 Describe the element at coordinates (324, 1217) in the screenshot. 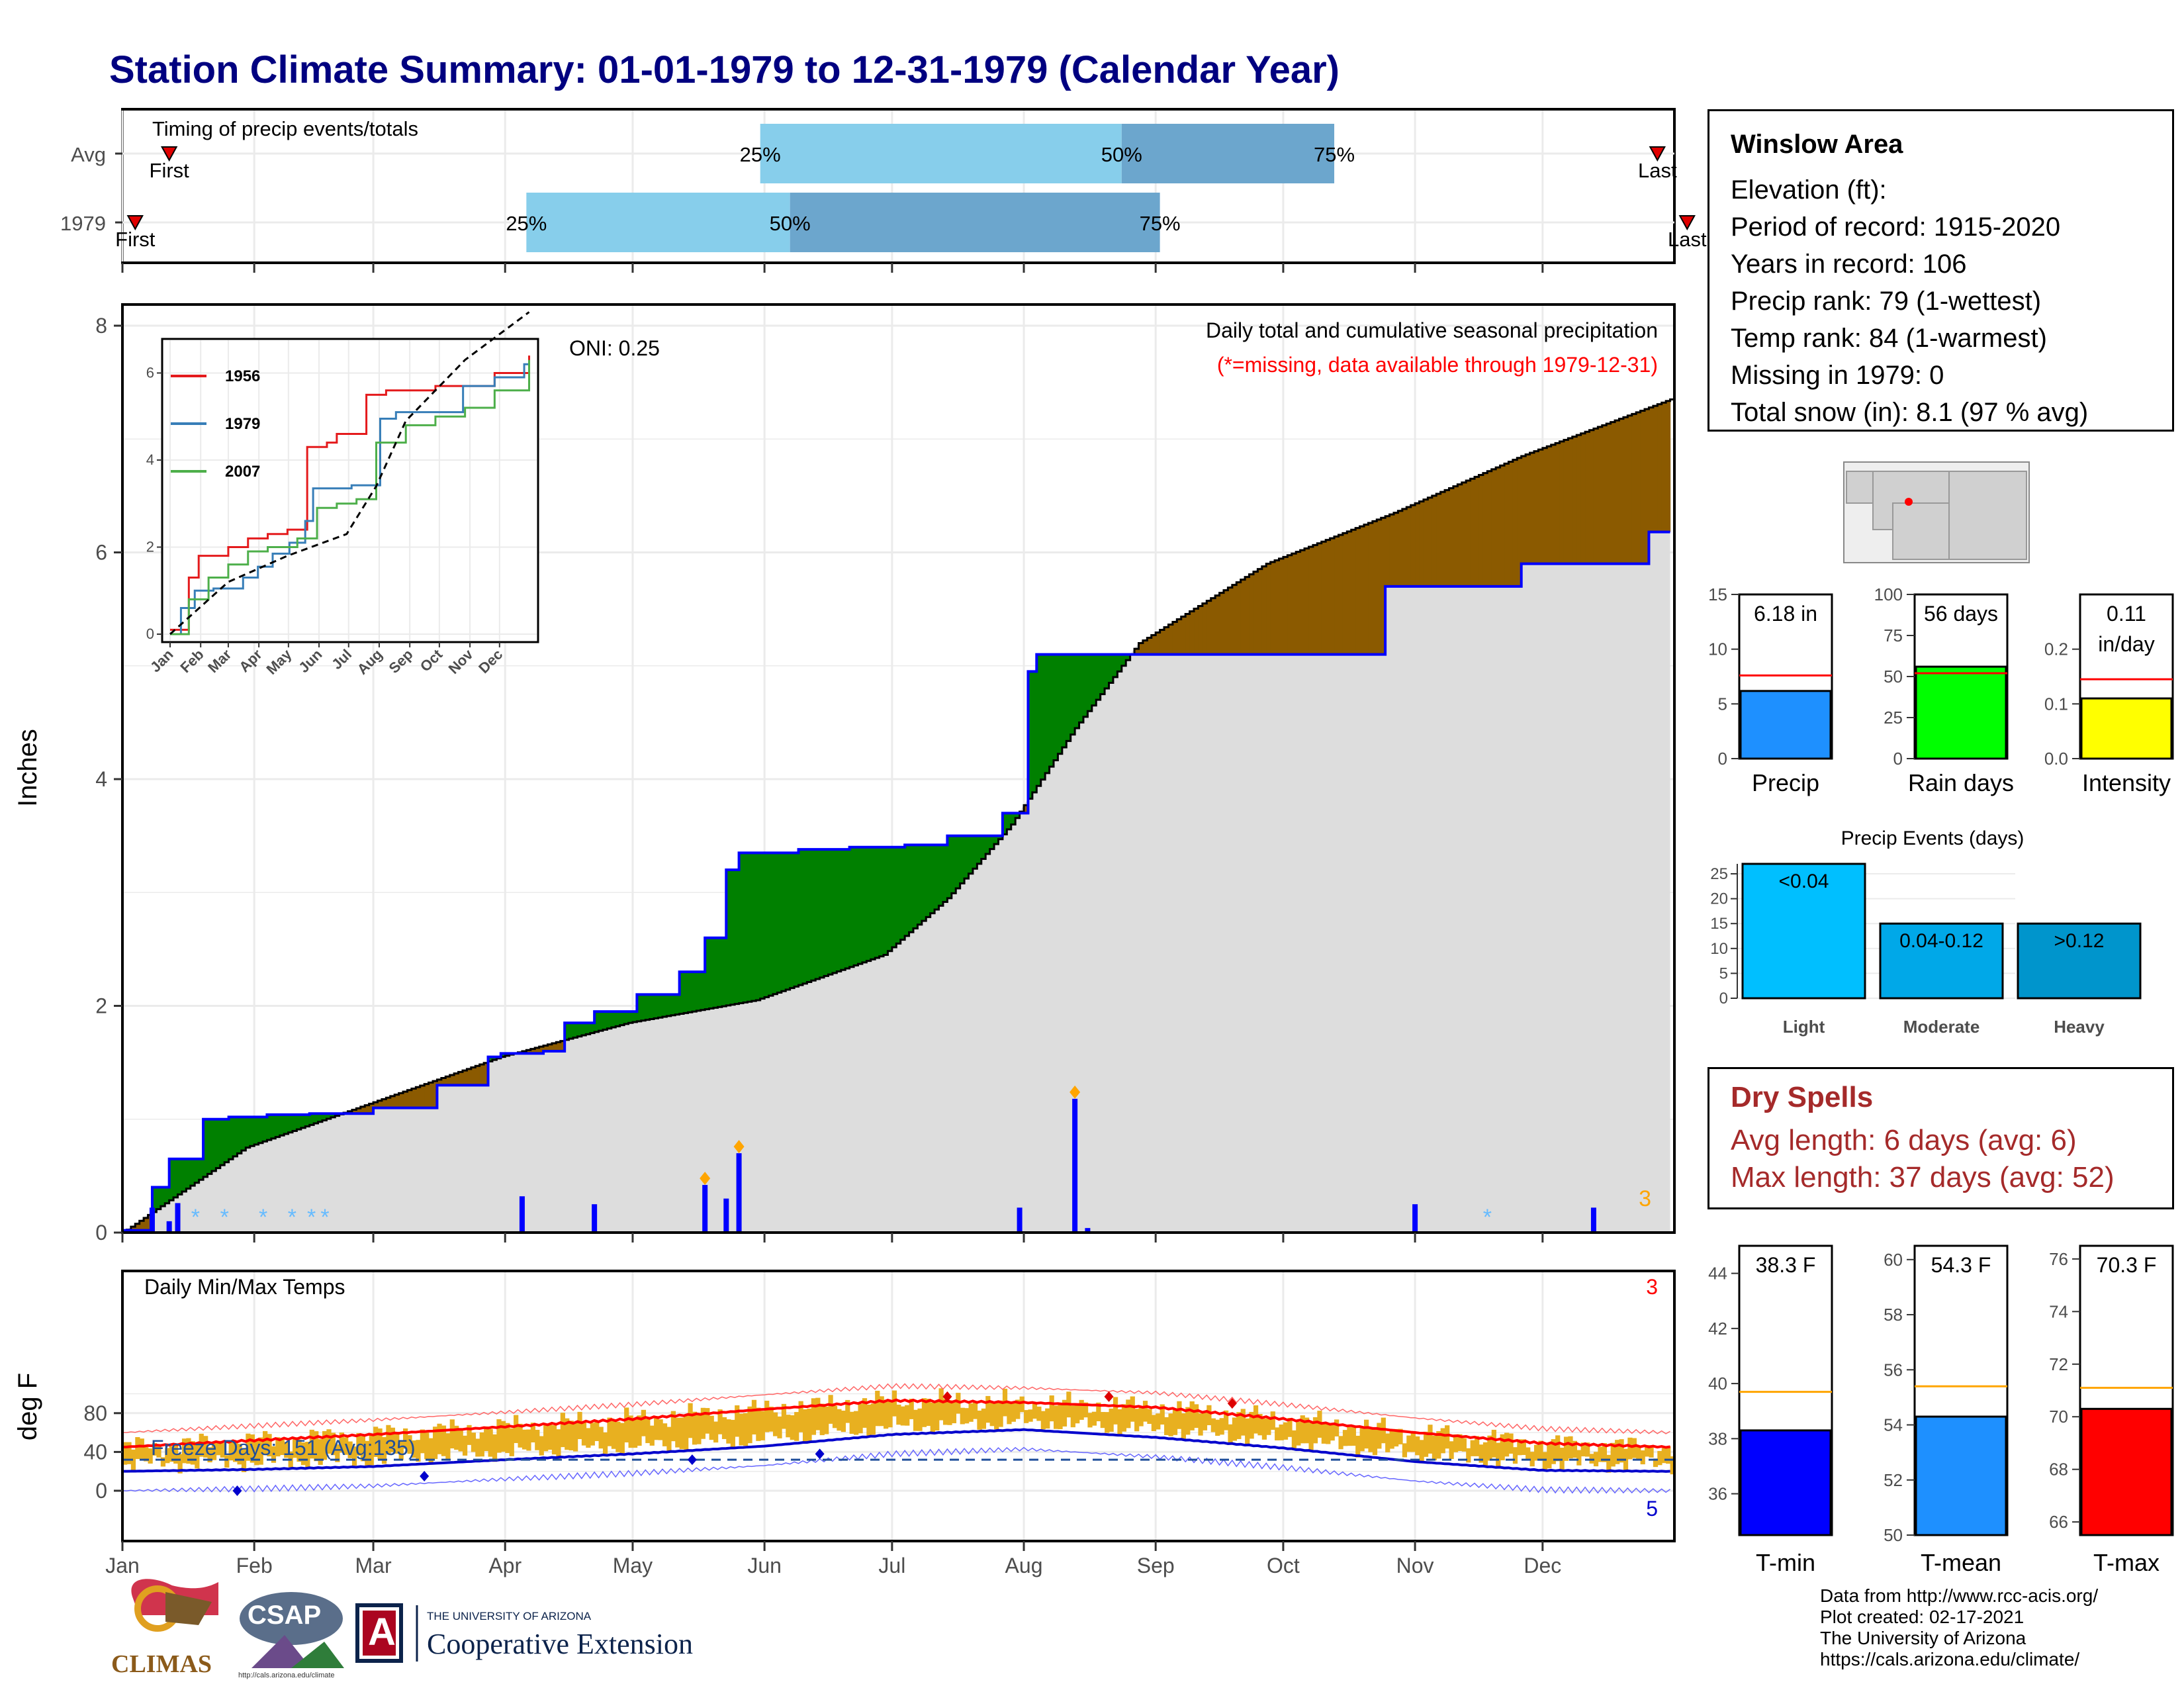

I see `snow-marker: *` at that location.